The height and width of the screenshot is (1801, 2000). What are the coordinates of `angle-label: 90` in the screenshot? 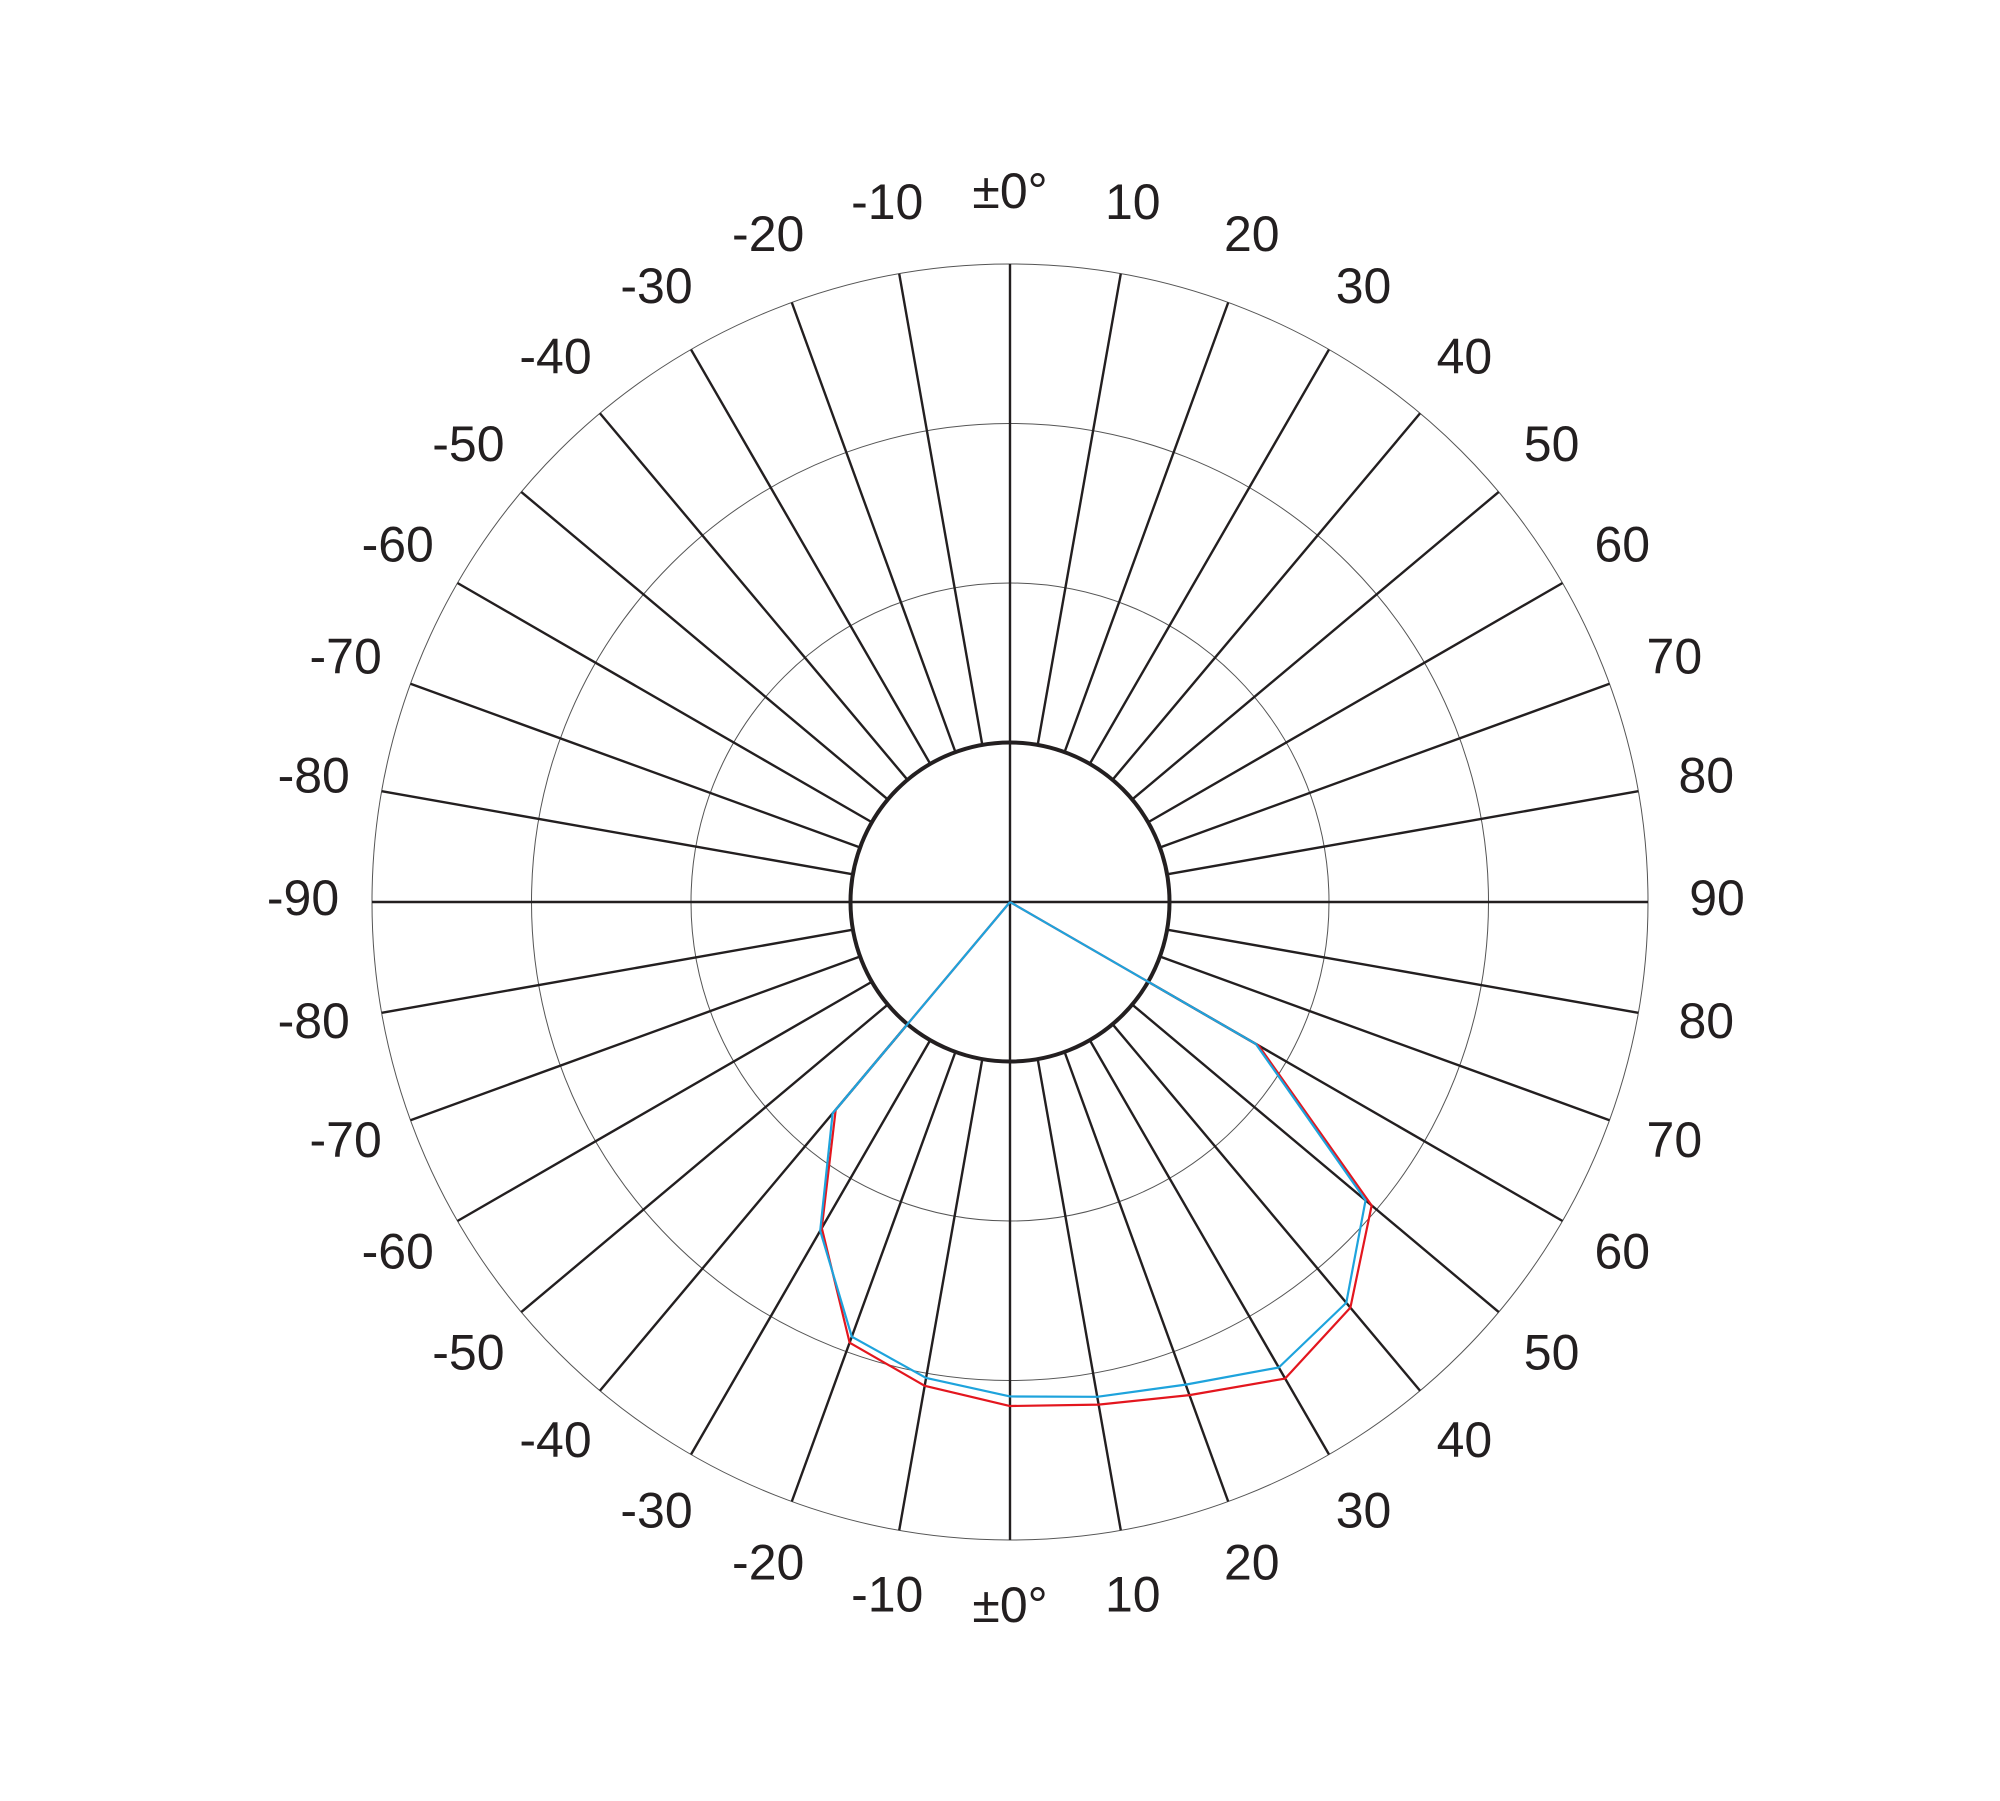 It's located at (1717, 898).